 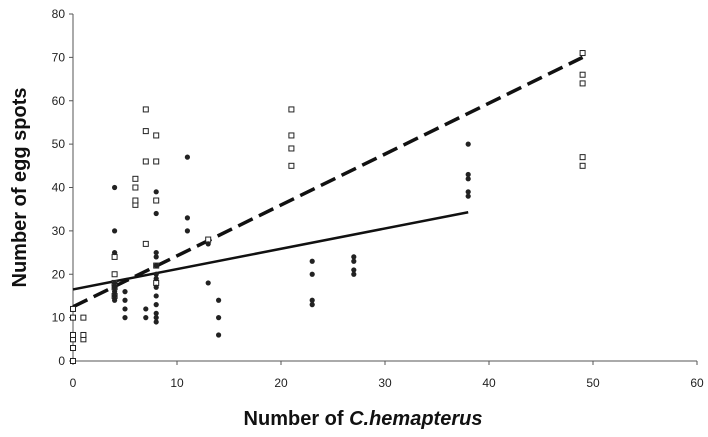 What do you see at coordinates (59, 274) in the screenshot?
I see `y-tick-label: 20` at bounding box center [59, 274].